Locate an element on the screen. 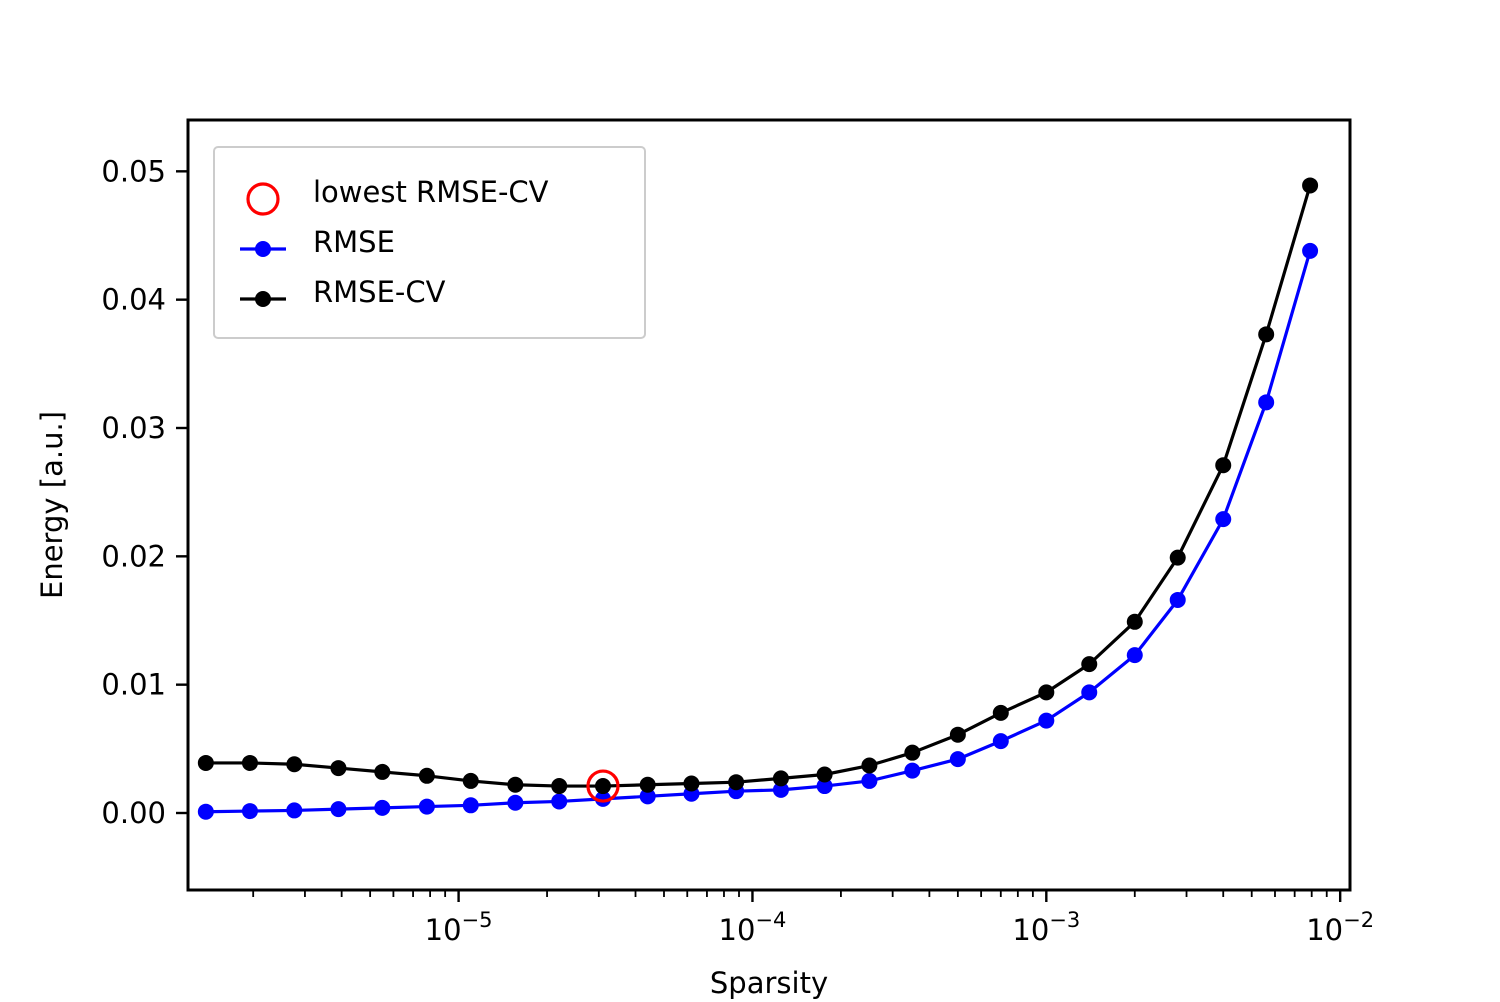 The height and width of the screenshot is (1002, 1500). y-tick-label: 0.01 is located at coordinates (133, 685).